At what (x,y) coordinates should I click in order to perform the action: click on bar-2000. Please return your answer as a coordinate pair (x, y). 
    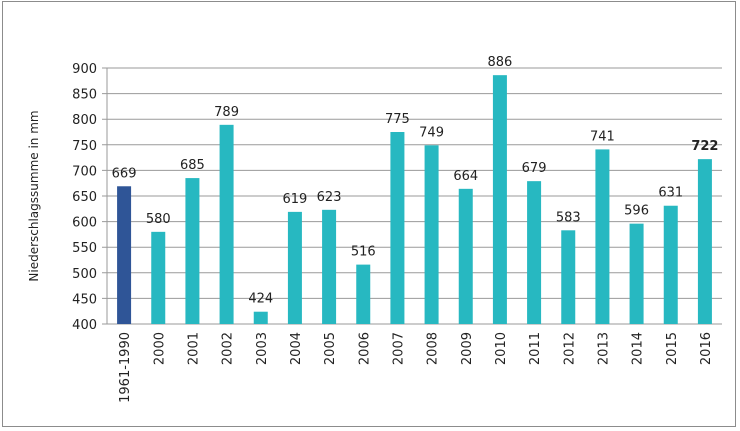
    Looking at the image, I should click on (158, 277).